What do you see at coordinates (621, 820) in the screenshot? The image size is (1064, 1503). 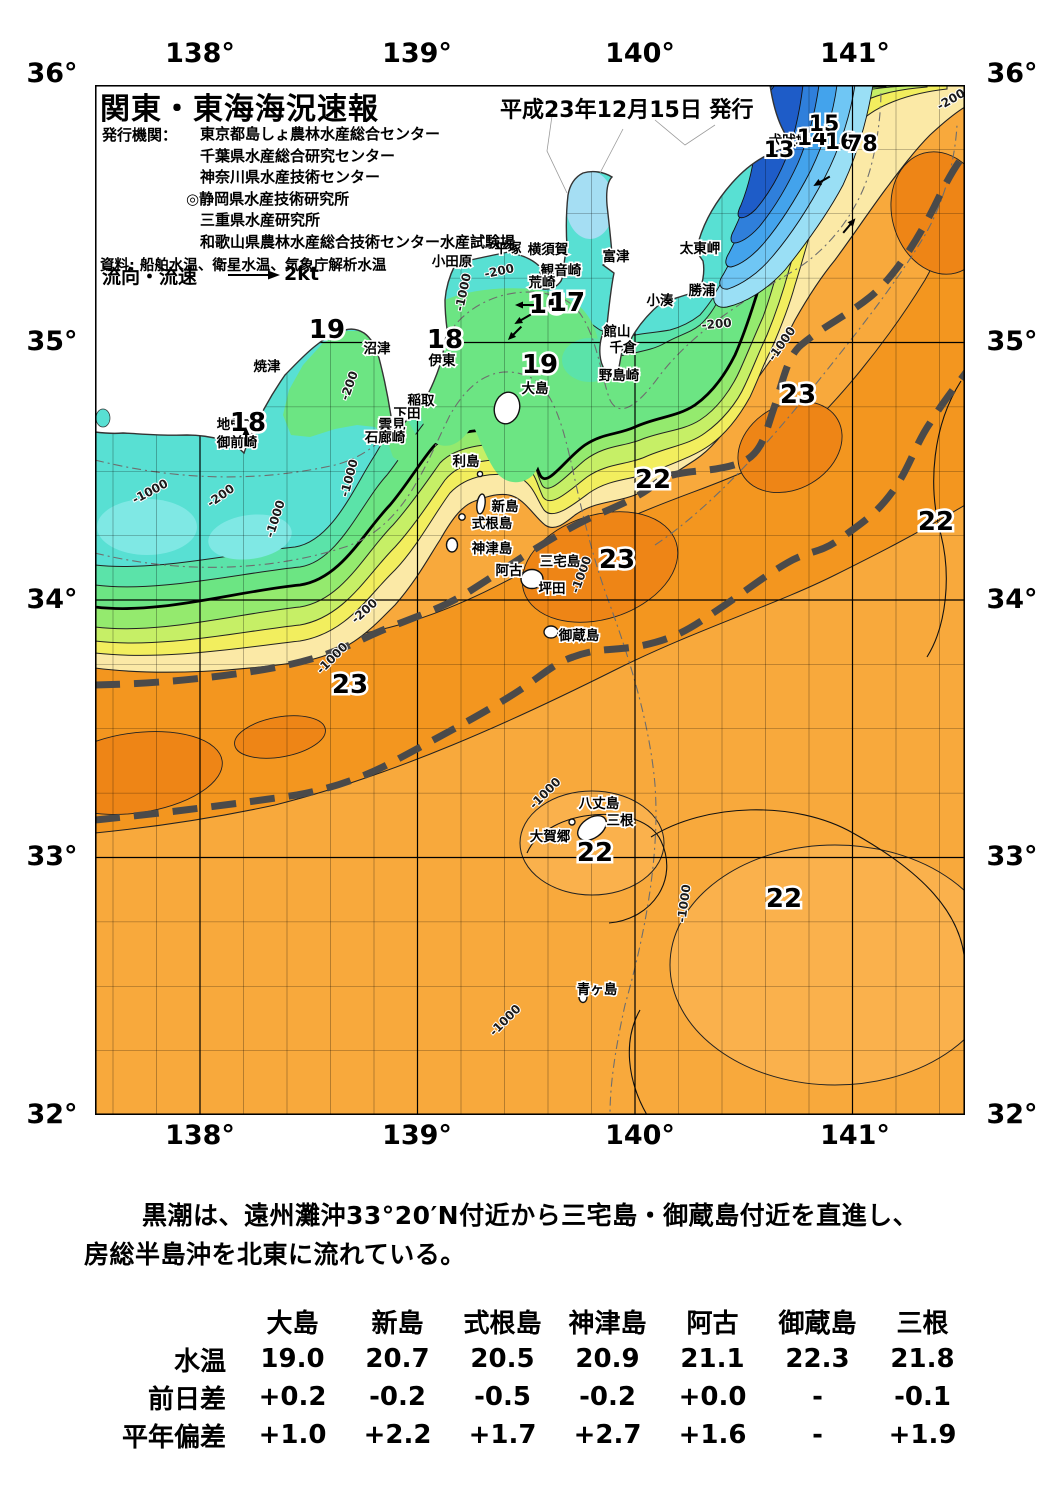 I see `place-label: 三根` at bounding box center [621, 820].